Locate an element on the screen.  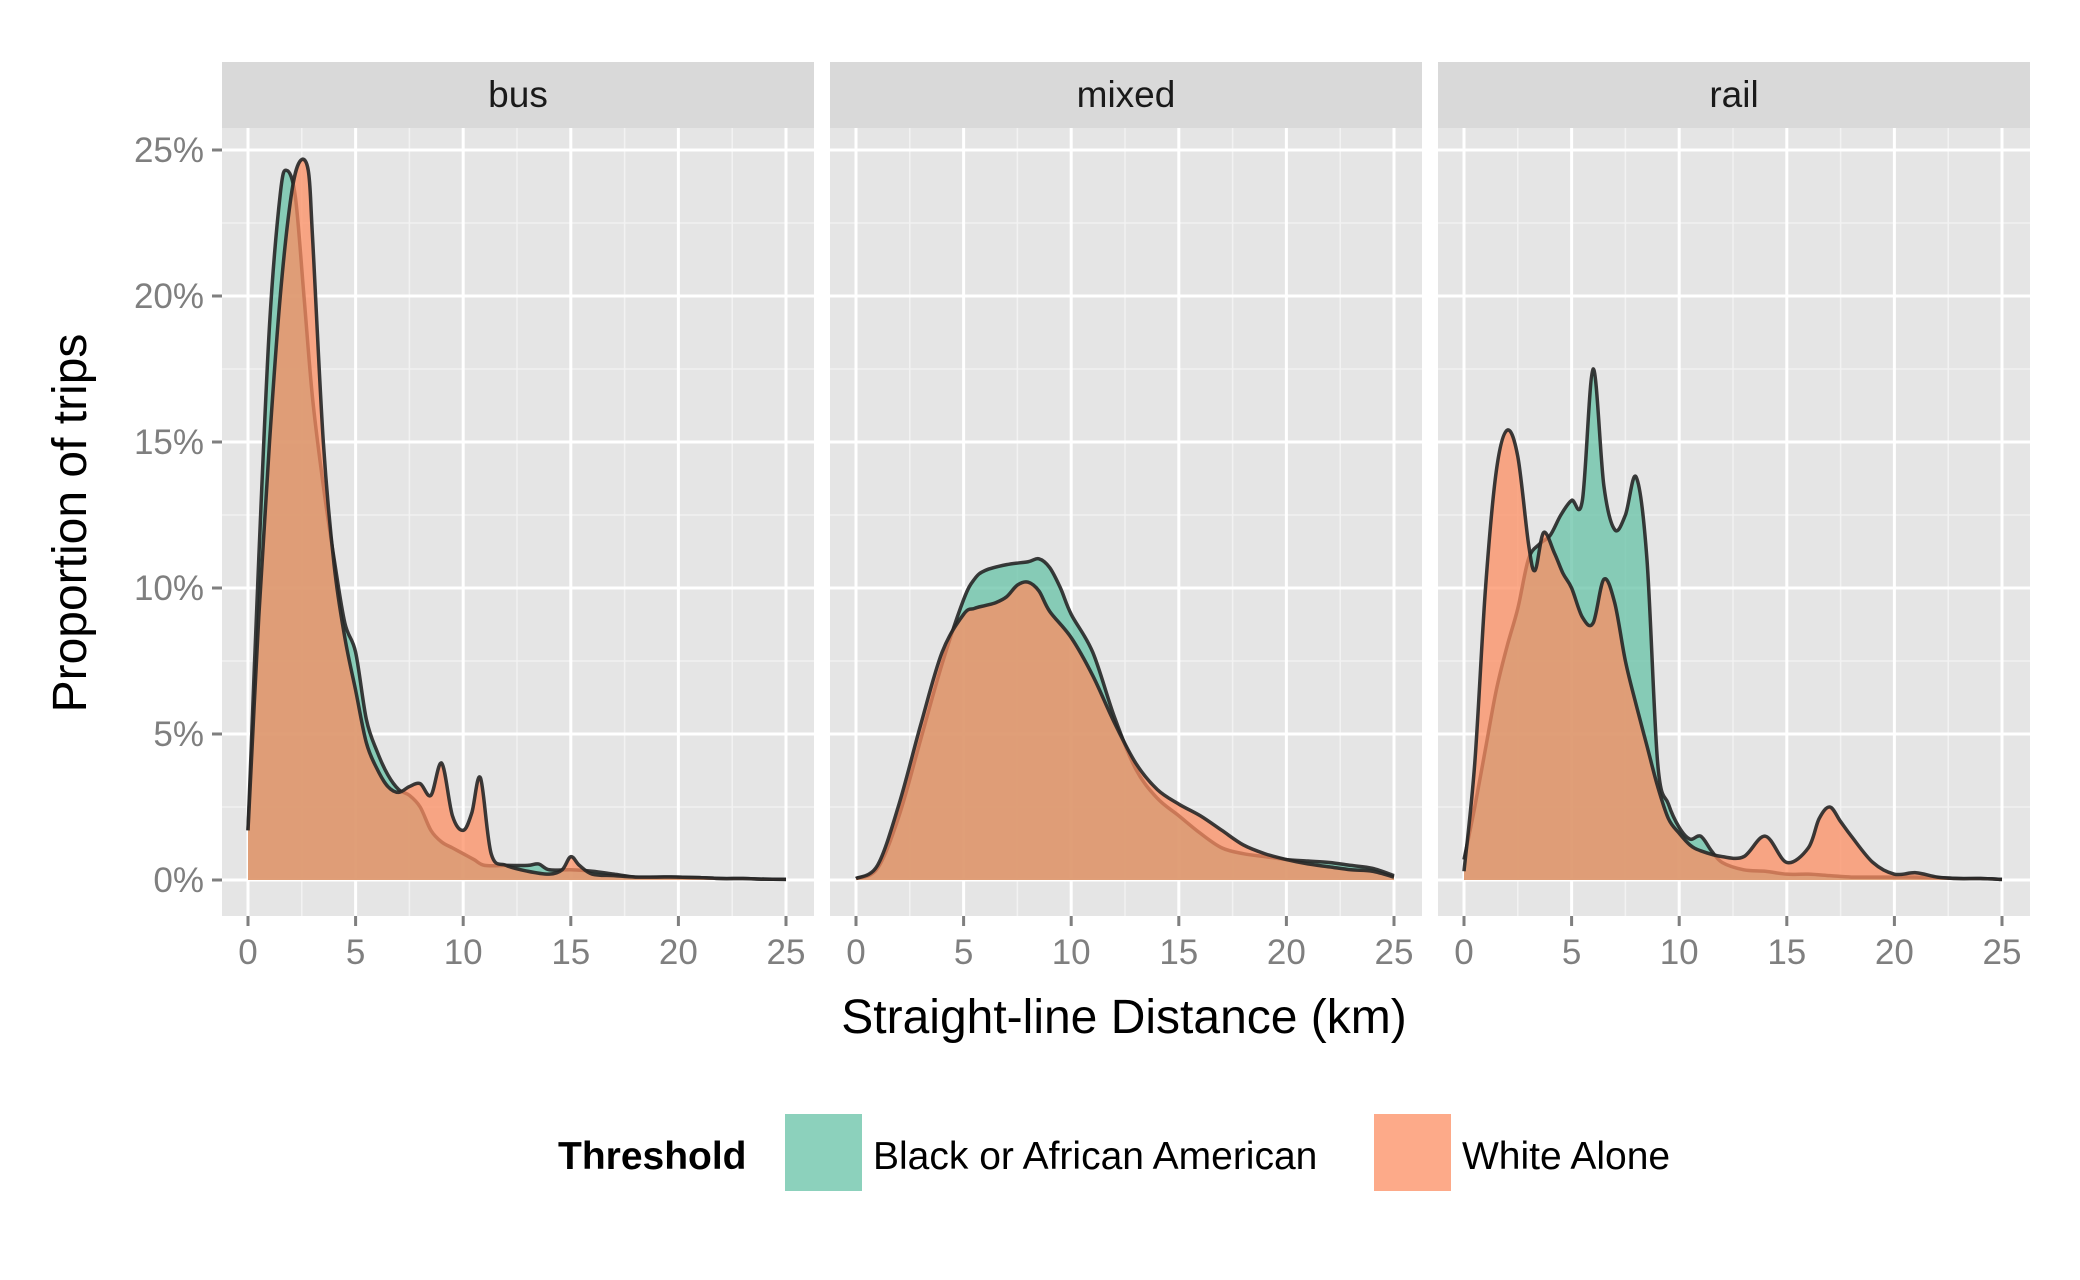
y-axis: 0% 5% 10% 15% 20% 25% is located at coordinates (178, 515).